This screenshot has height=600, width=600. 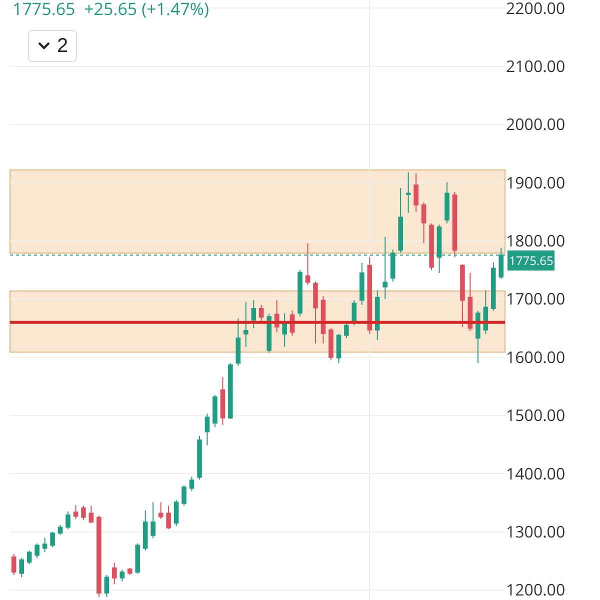 I want to click on y-tick-label: 2100.00, so click(x=536, y=65).